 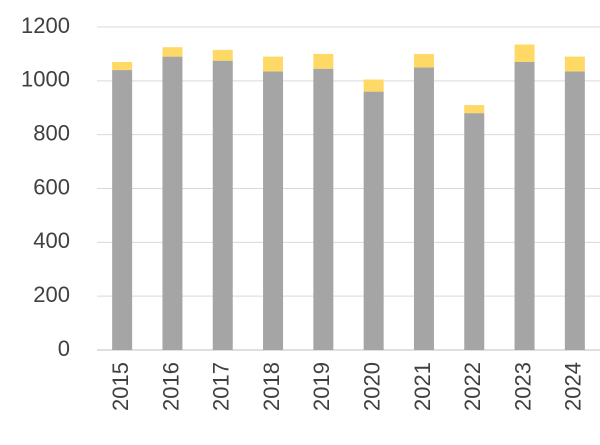 I want to click on x-tick-label: 2019, so click(x=321, y=386).